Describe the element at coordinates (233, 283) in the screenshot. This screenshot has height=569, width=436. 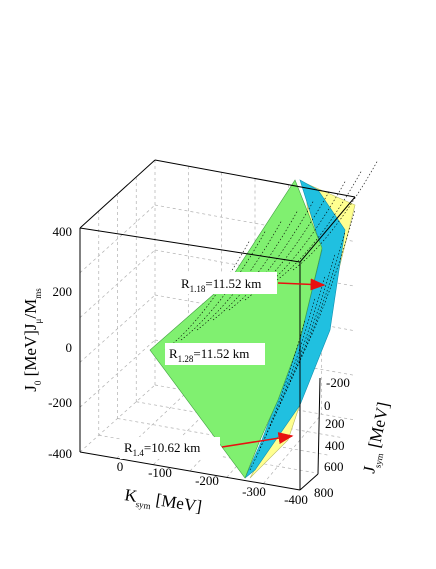
I see `annotation-r118-text: =11.52 km` at that location.